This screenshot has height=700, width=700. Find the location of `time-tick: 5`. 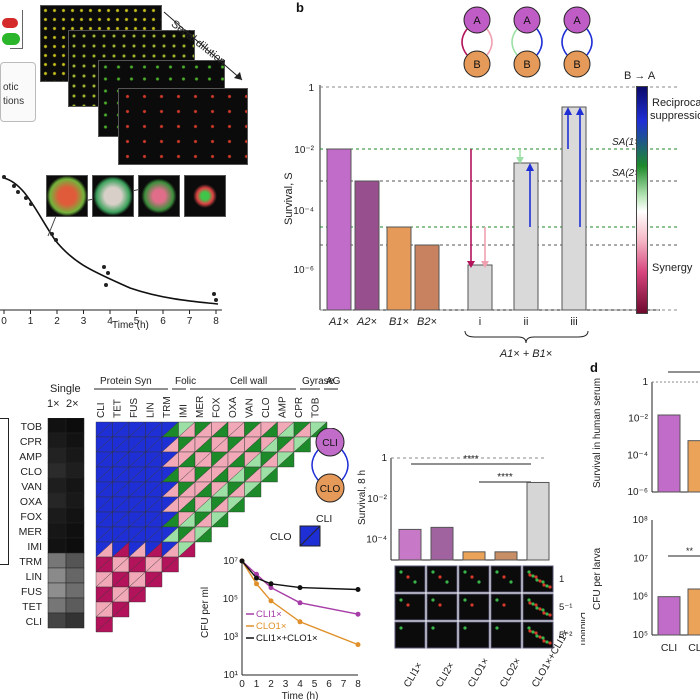

time-tick: 5 is located at coordinates (137, 321).